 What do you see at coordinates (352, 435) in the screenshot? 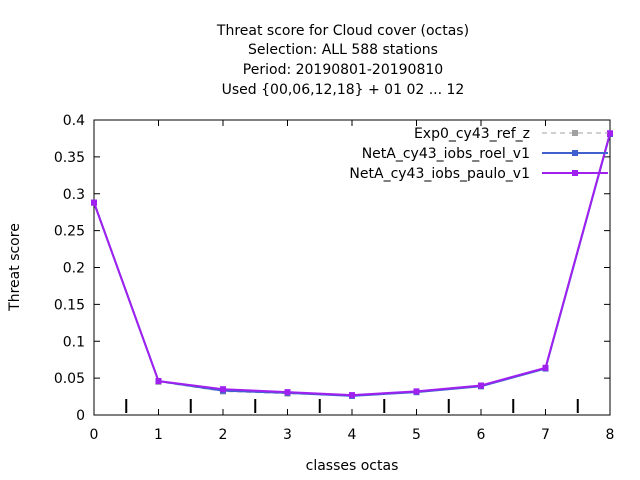
I see `x-tick-label: 4` at bounding box center [352, 435].